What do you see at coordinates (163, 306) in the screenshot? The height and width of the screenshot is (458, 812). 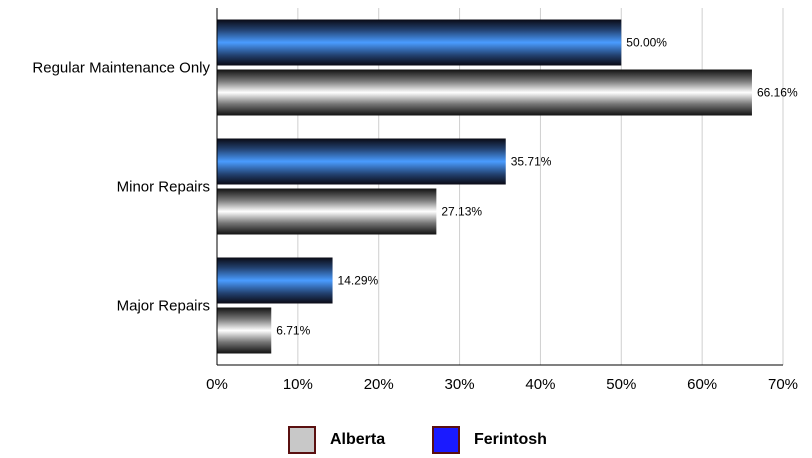 I see `category-label: Major Repairs` at bounding box center [163, 306].